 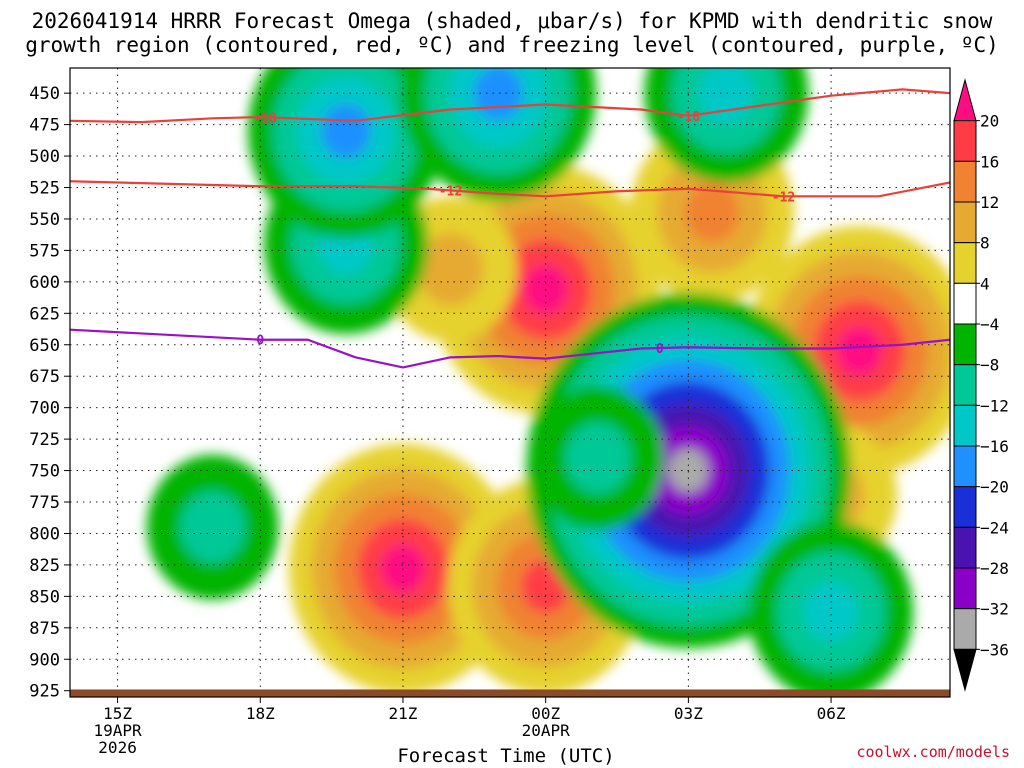 What do you see at coordinates (989, 202) in the screenshot?
I see `colorbar-label-2: 12` at bounding box center [989, 202].